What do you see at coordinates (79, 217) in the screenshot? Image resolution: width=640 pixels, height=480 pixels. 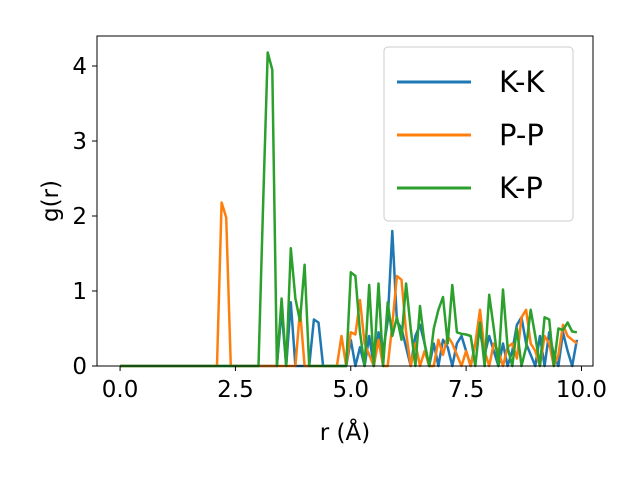 I see `y-tick-label: 2` at bounding box center [79, 217].